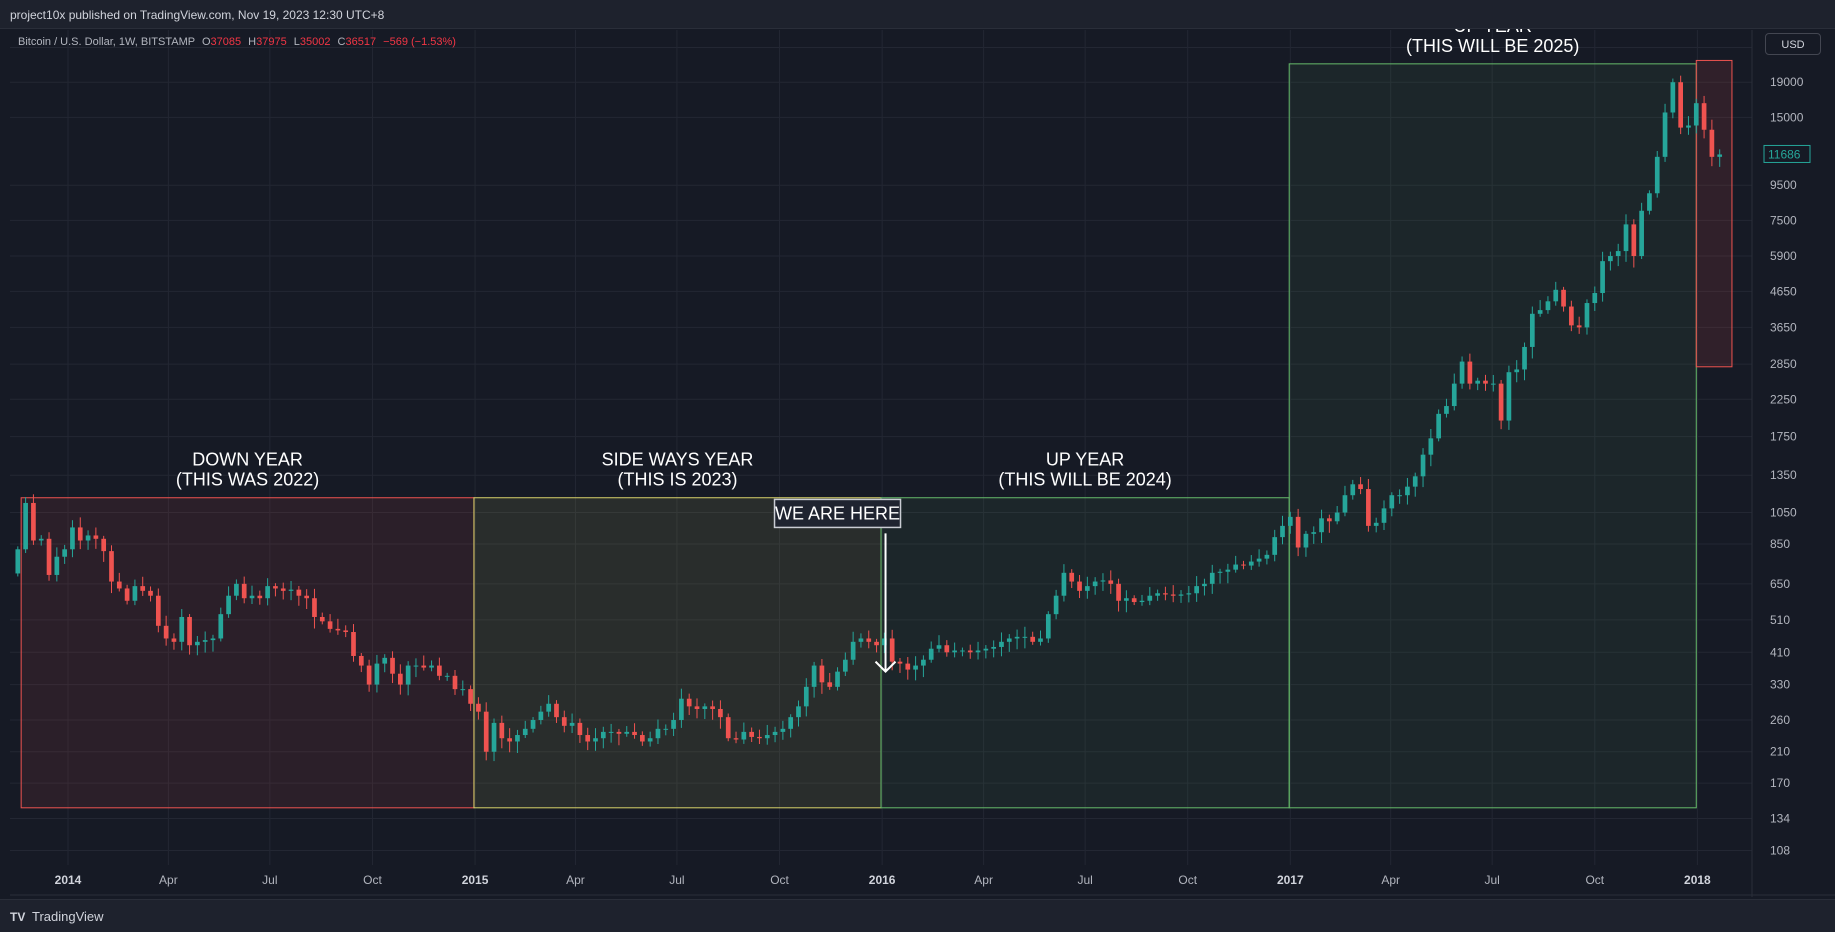 Image resolution: width=1835 pixels, height=932 pixels. What do you see at coordinates (1084, 480) in the screenshot?
I see `zone-subtitle-up-year-2024: (THIS WILL BE 2024)` at bounding box center [1084, 480].